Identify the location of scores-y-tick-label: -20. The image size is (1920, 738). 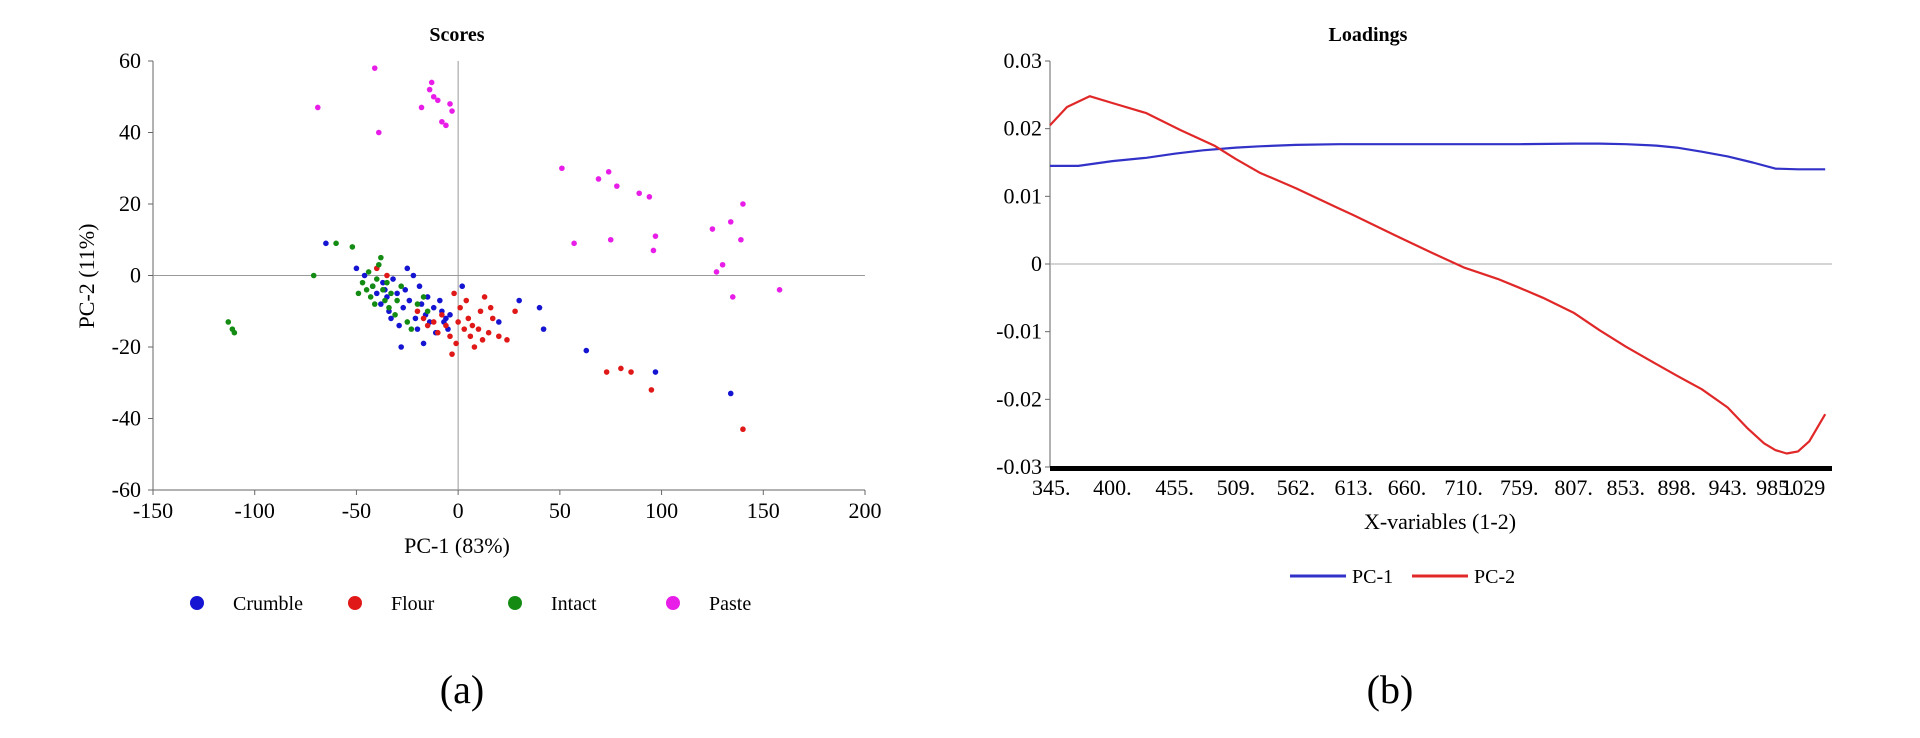
(126, 346).